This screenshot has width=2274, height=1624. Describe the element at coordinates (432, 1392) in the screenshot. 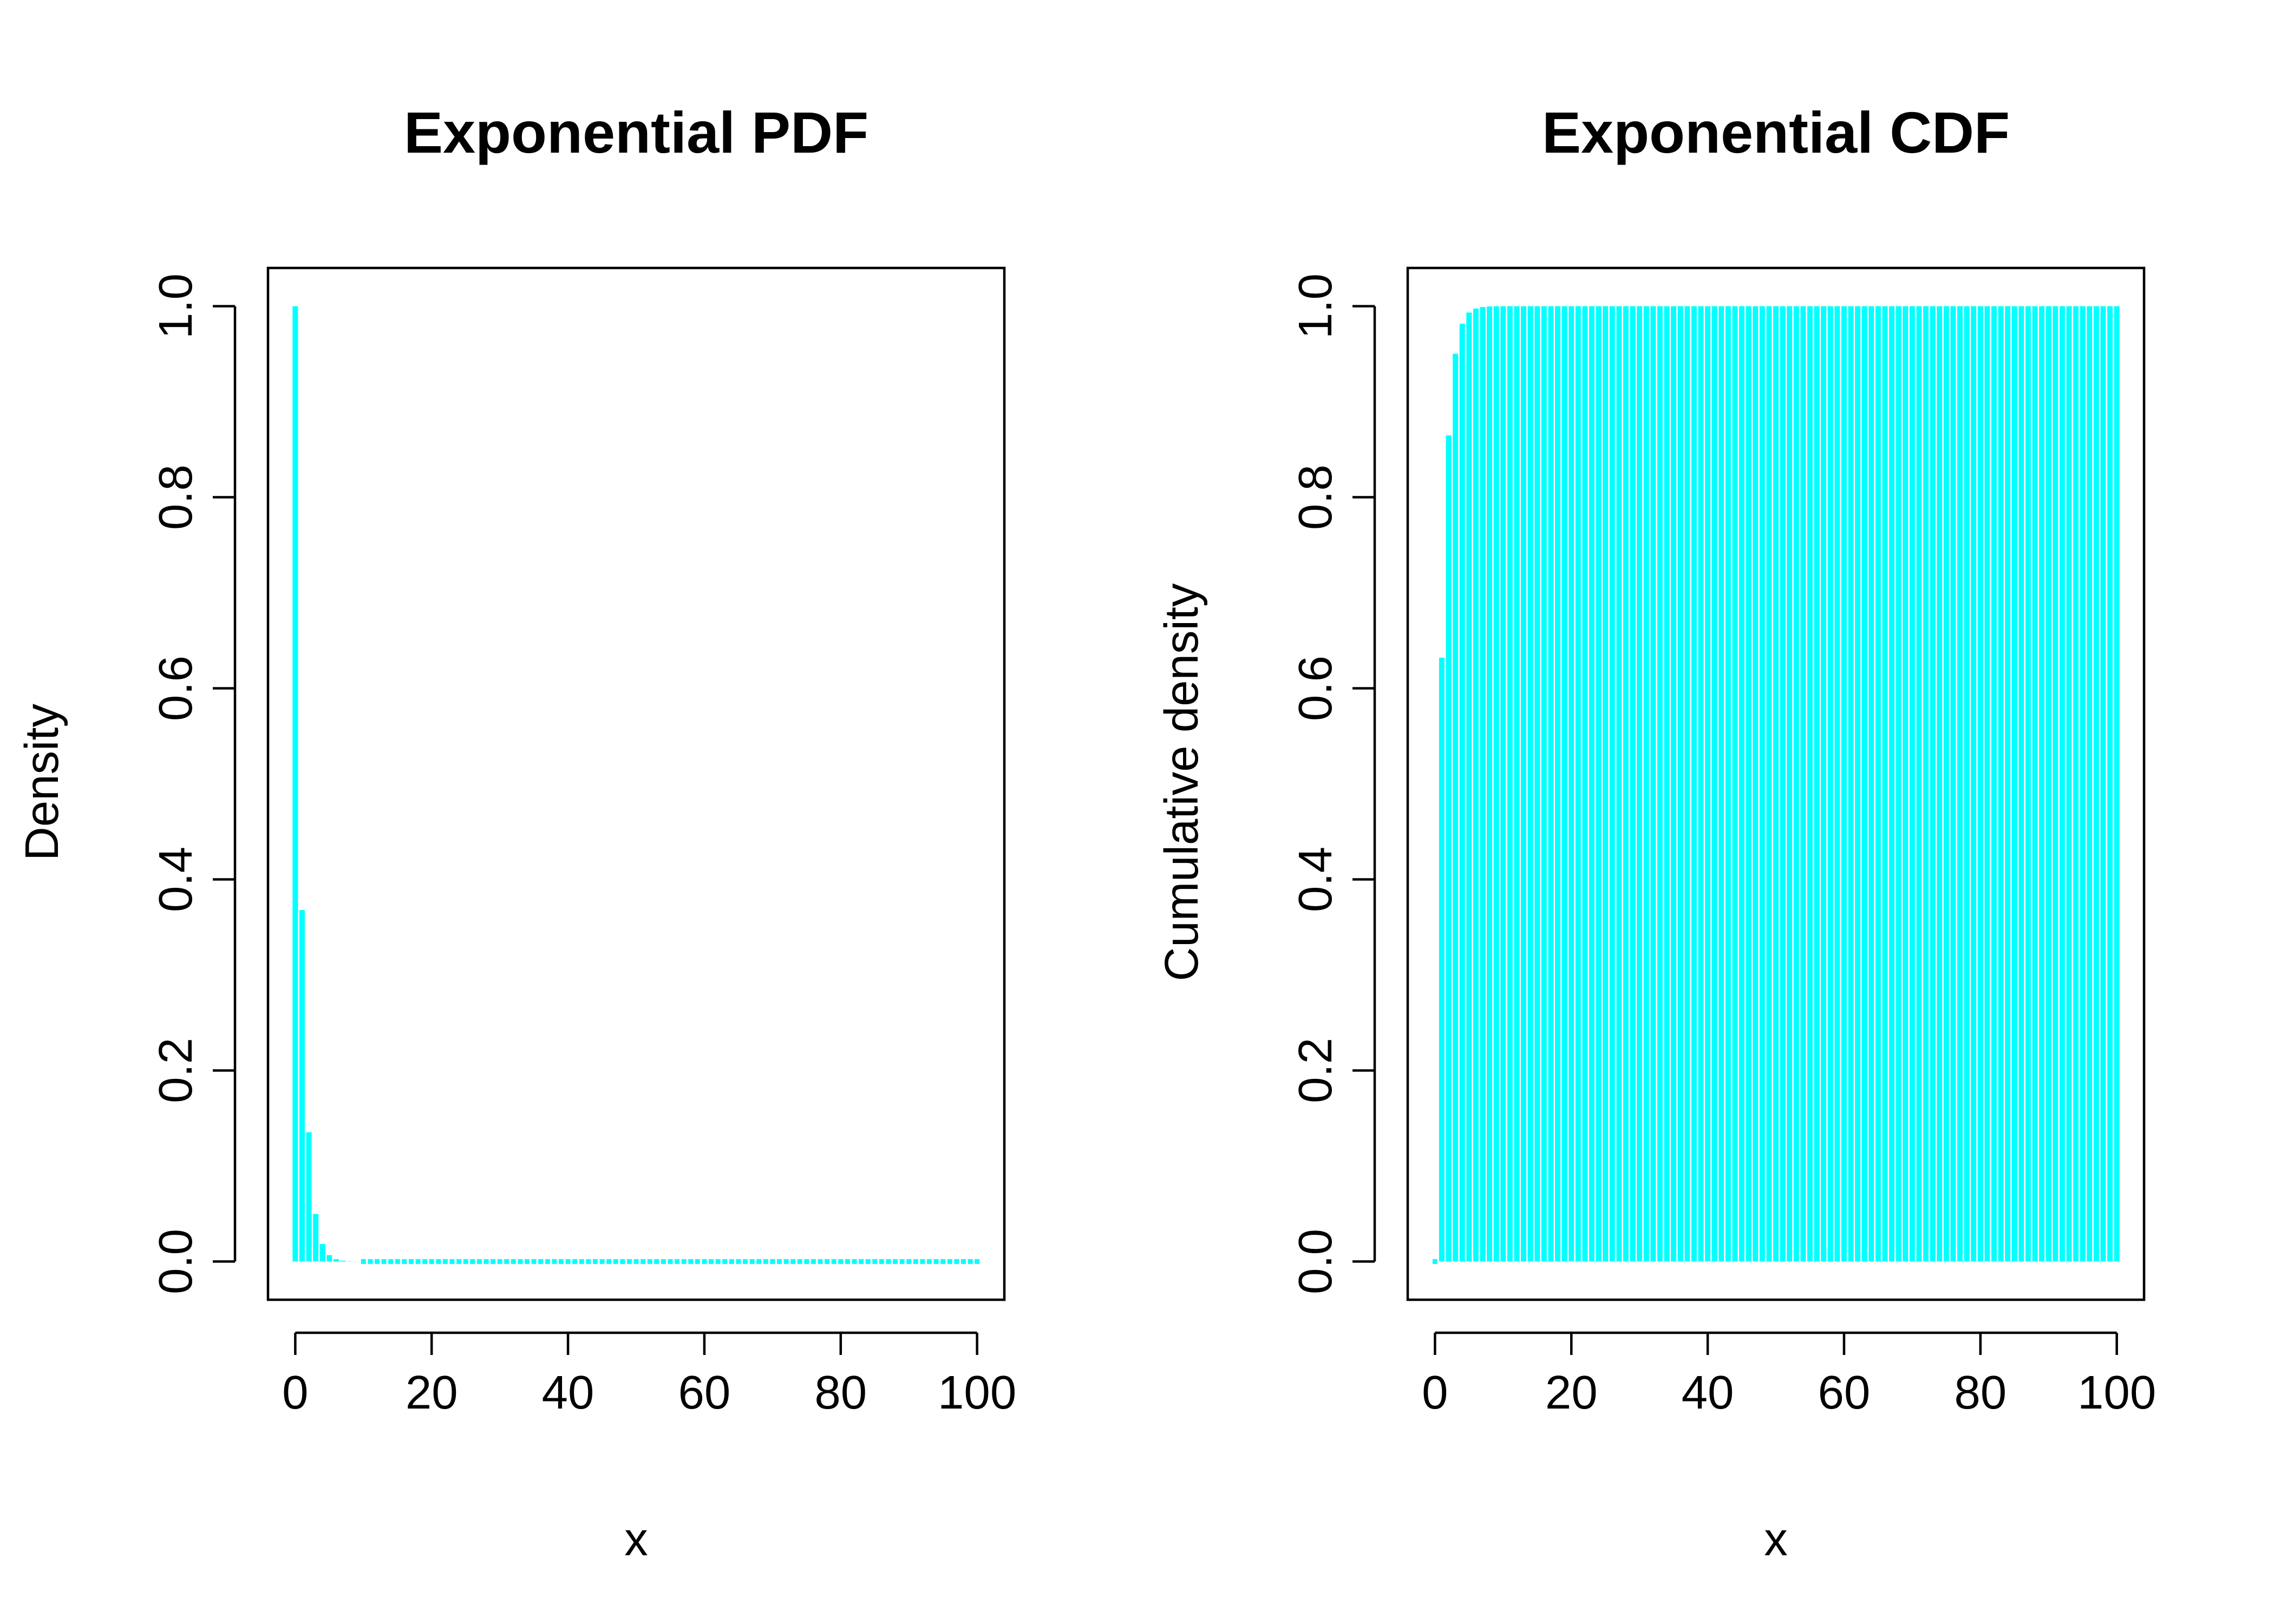

I see `pdf-x-tick-label: 20` at that location.